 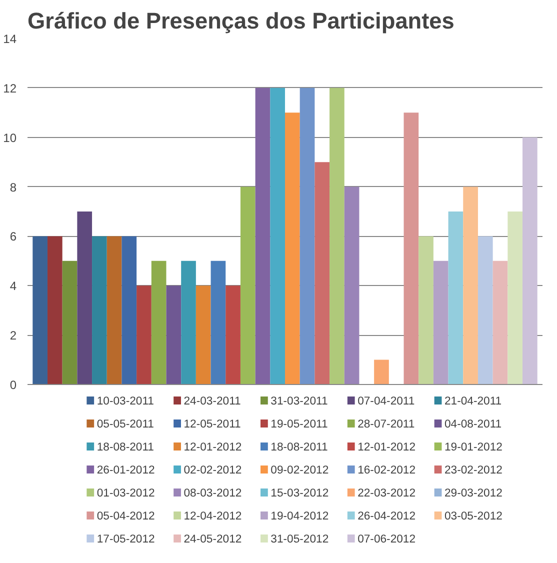 What do you see at coordinates (473, 516) in the screenshot?
I see `legend-label: 03-05-2012` at bounding box center [473, 516].